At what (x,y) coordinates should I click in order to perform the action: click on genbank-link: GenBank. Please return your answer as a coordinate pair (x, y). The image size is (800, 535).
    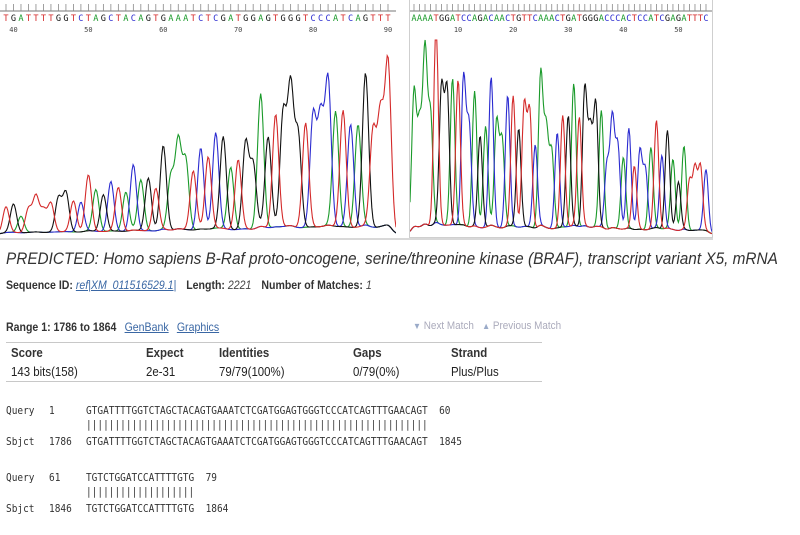
    Looking at the image, I should click on (146, 327).